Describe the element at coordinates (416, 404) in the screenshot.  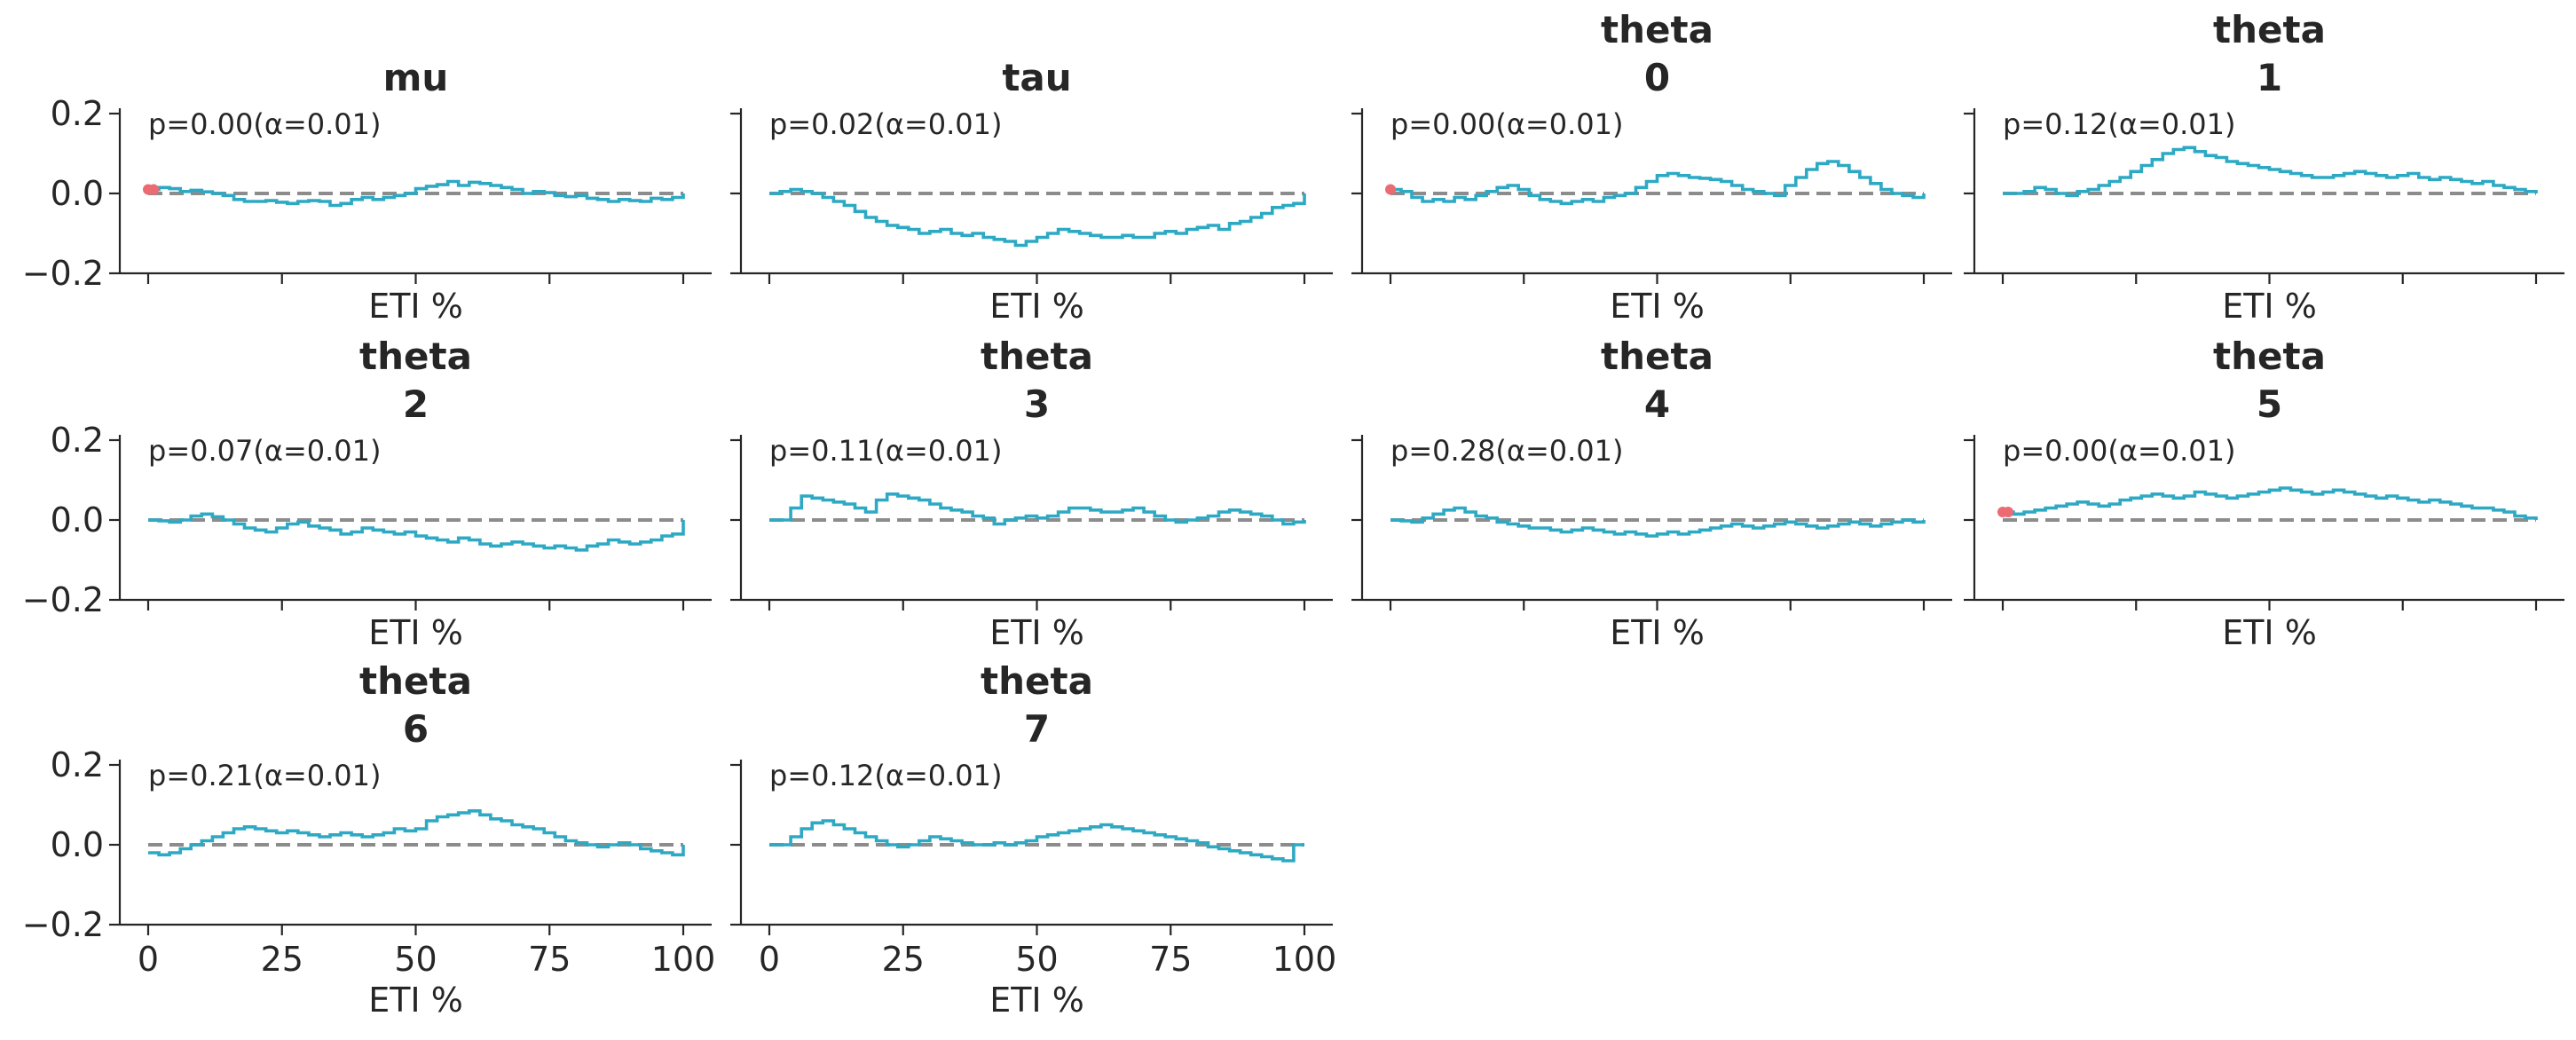
I see `subplot-title: 2` at that location.